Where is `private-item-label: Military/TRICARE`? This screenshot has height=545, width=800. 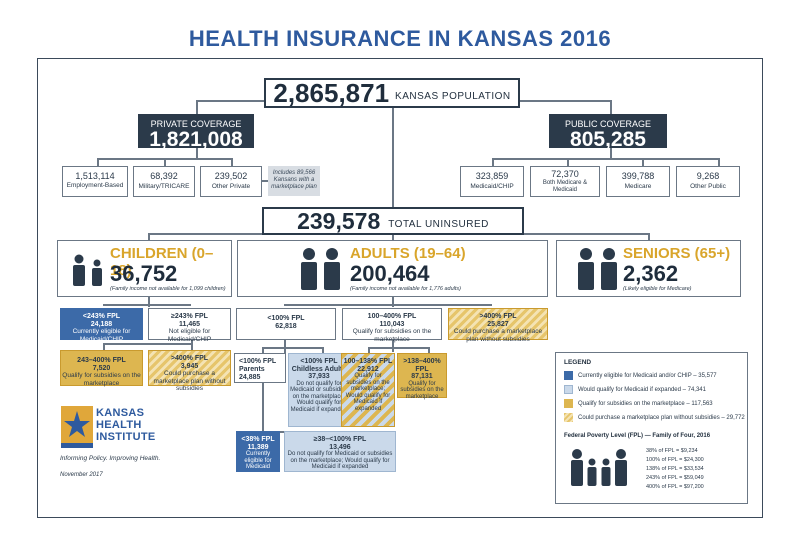
private-item-label: Military/TRICARE is located at coordinates (164, 186).